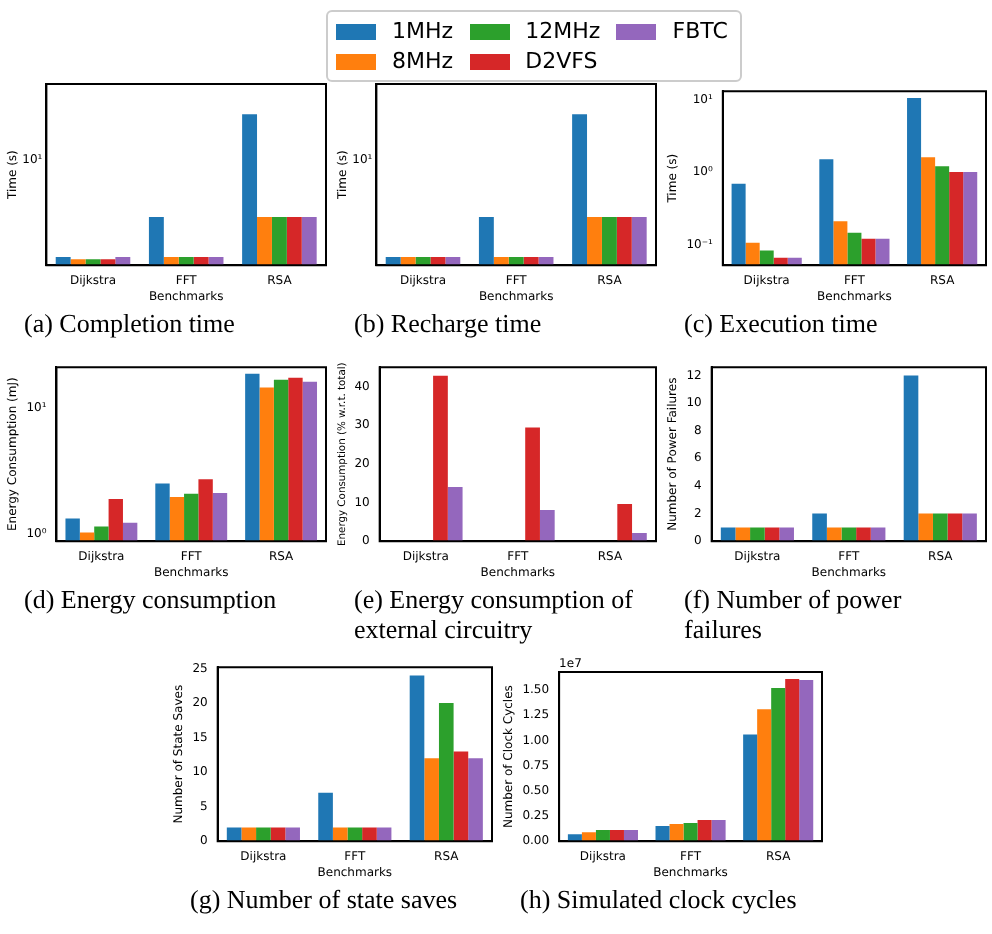  I want to click on text: (g) Number of state saves, so click(324, 898).